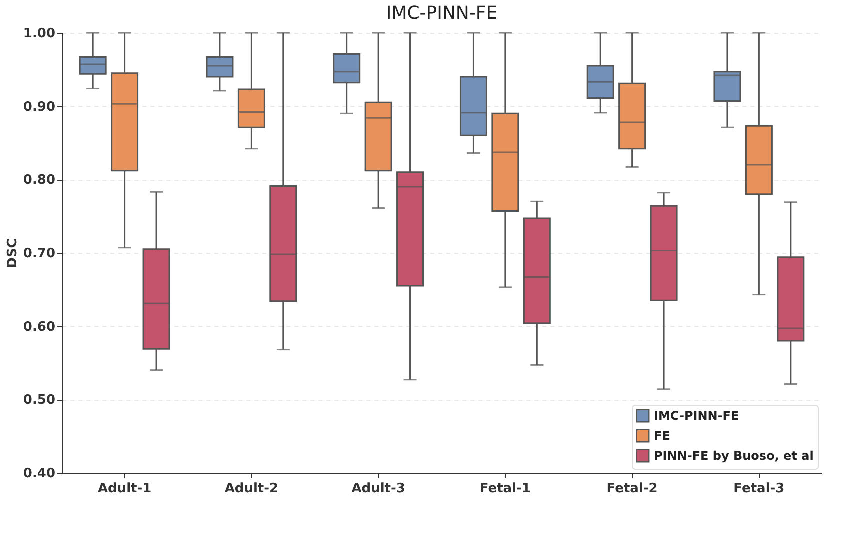 This screenshot has height=544, width=863. Describe the element at coordinates (662, 436) in the screenshot. I see `legend-label: FE` at that location.